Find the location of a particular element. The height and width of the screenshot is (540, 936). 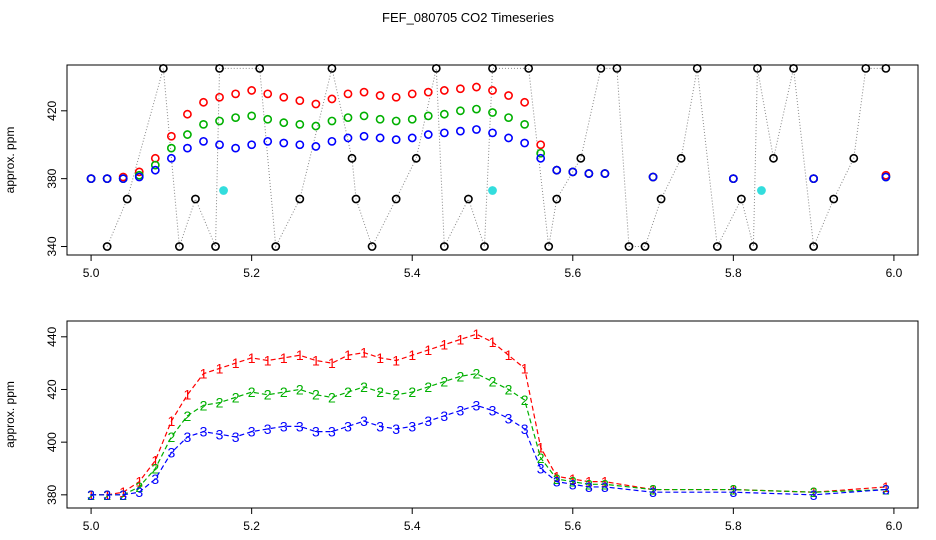

y-tick-label: 440 is located at coordinates (52, 336).